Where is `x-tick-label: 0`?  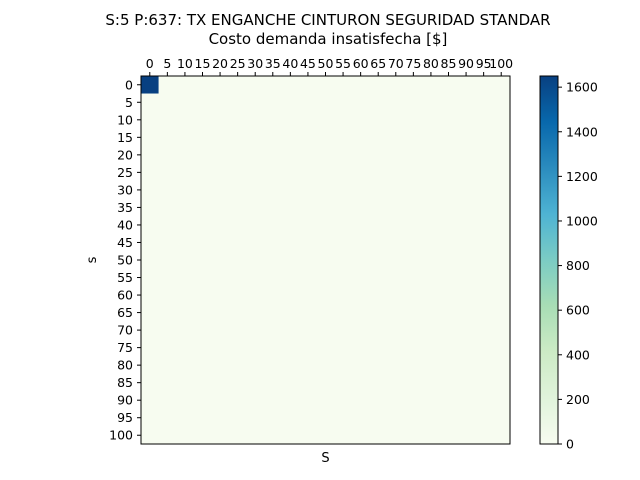
x-tick-label: 0 is located at coordinates (150, 63).